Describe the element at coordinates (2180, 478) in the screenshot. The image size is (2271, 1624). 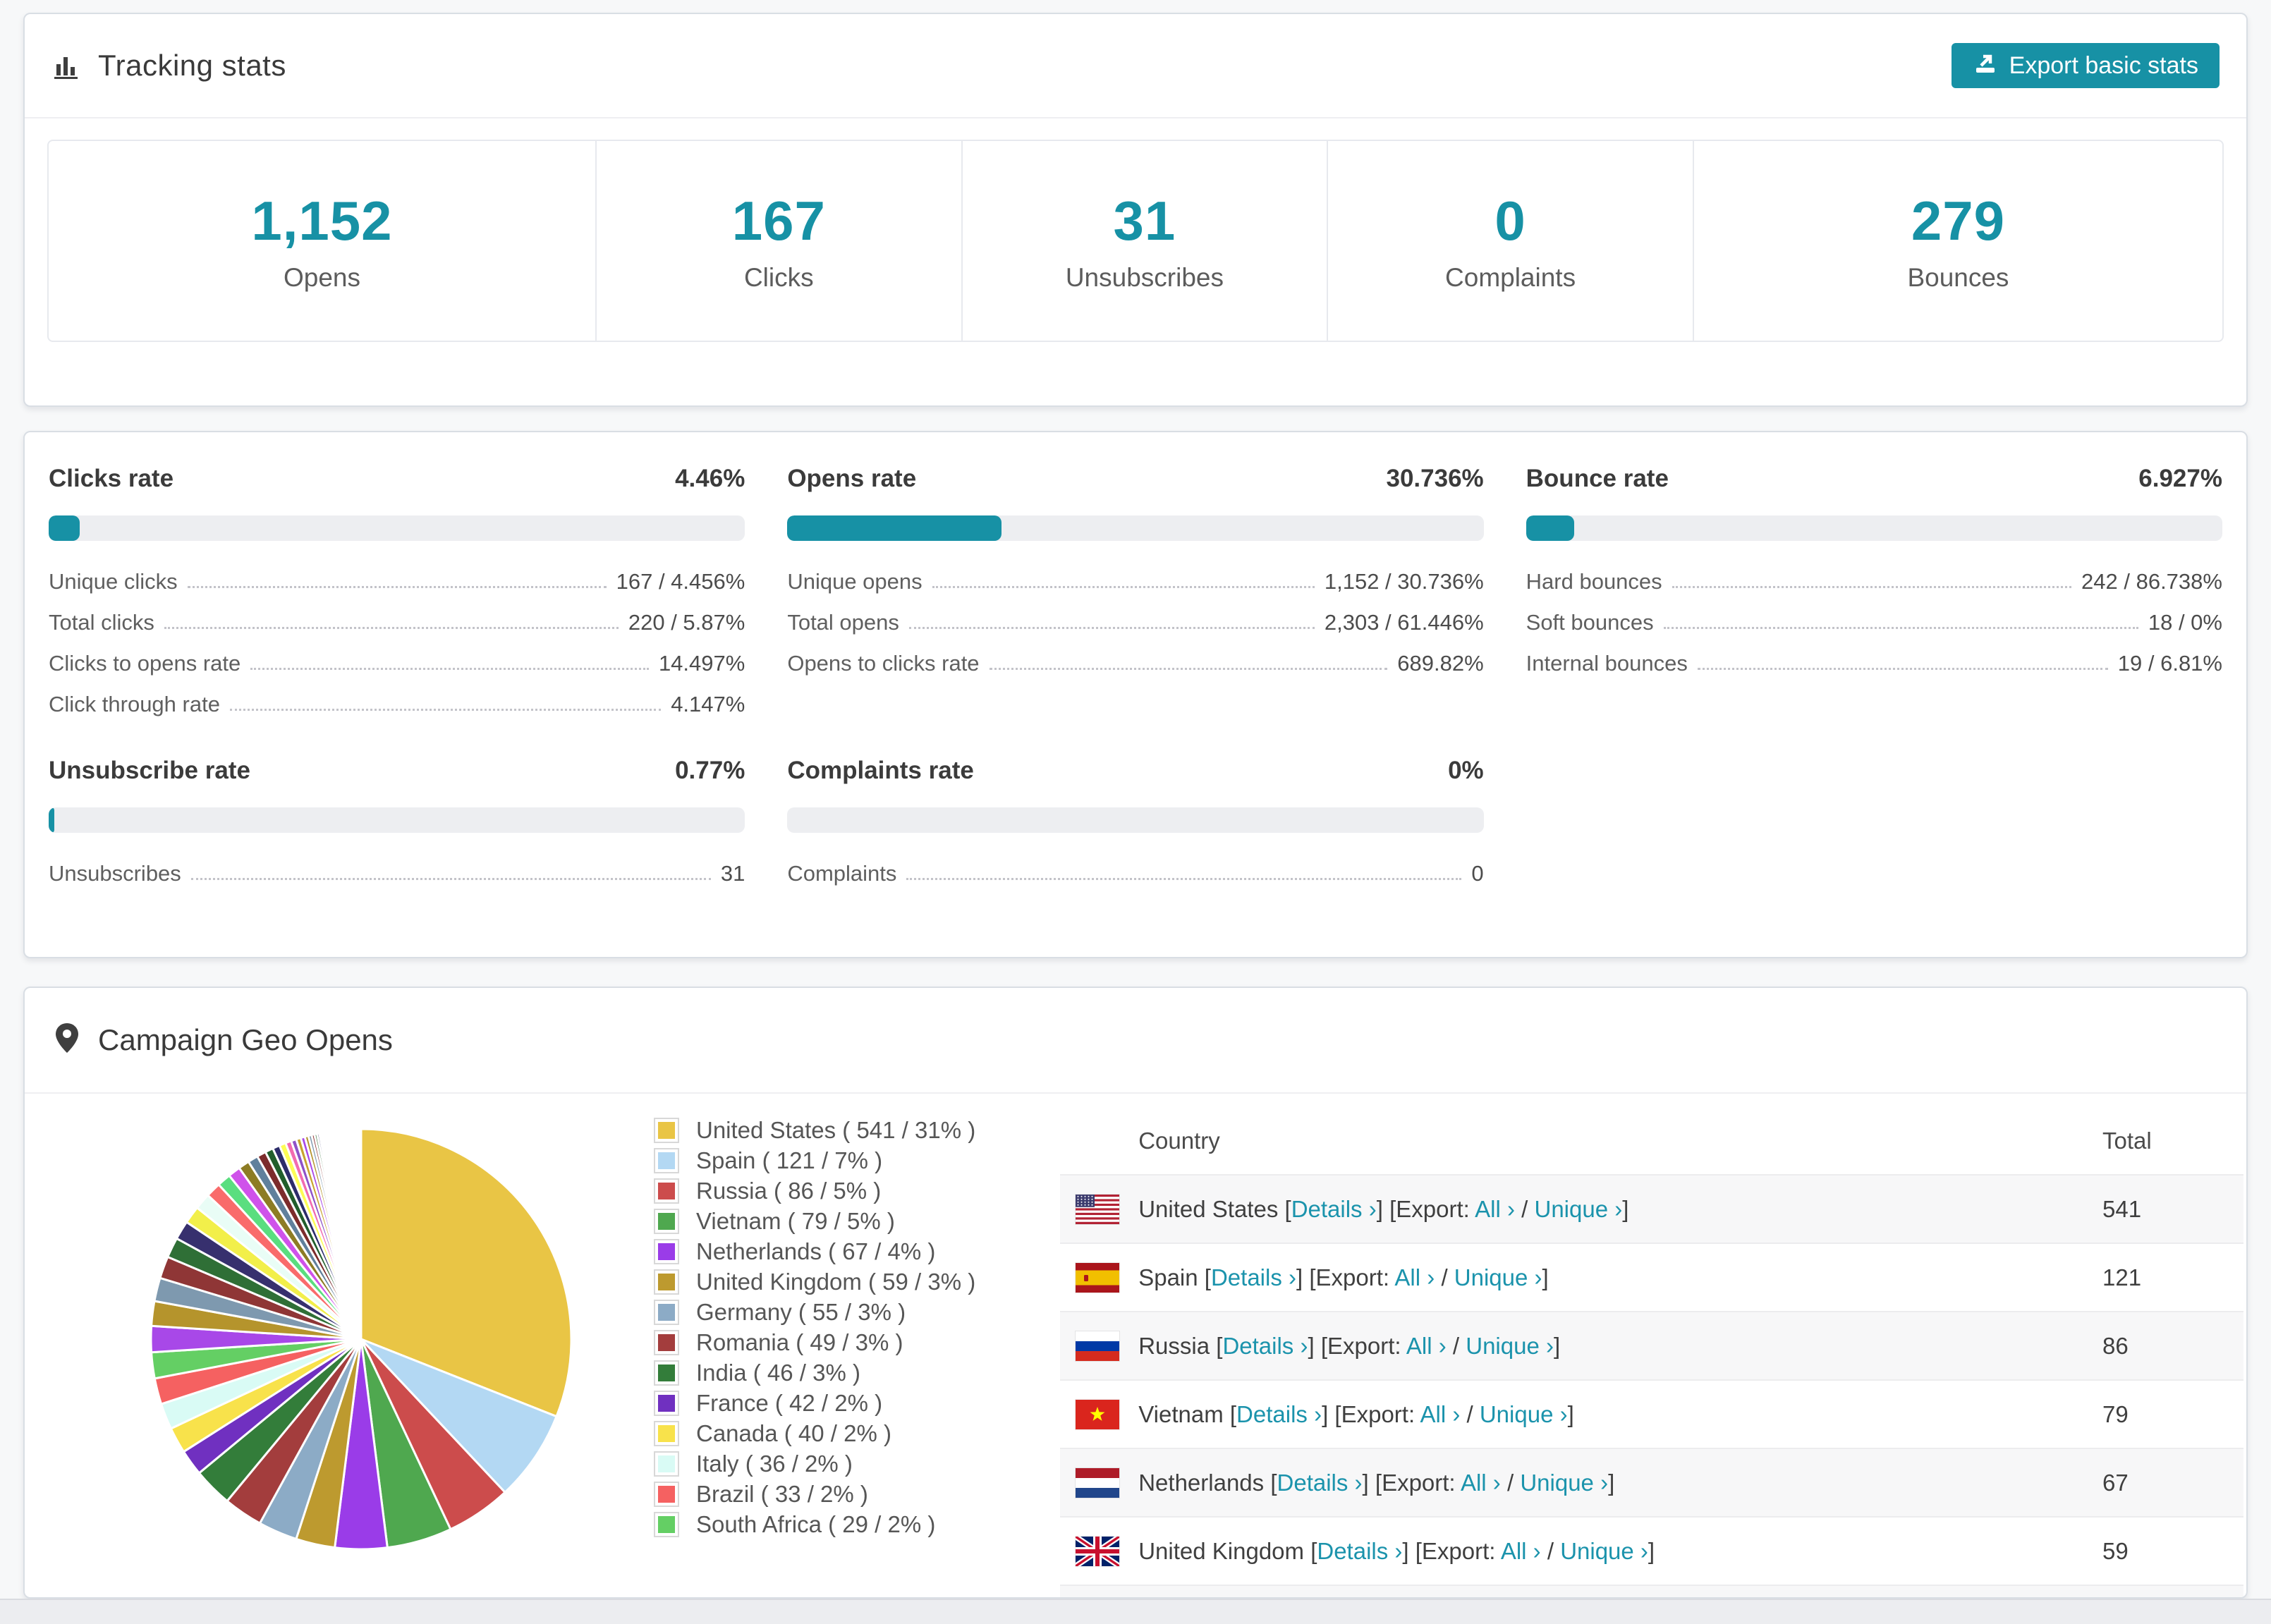
I see `rate-title-value: 6.927%` at that location.